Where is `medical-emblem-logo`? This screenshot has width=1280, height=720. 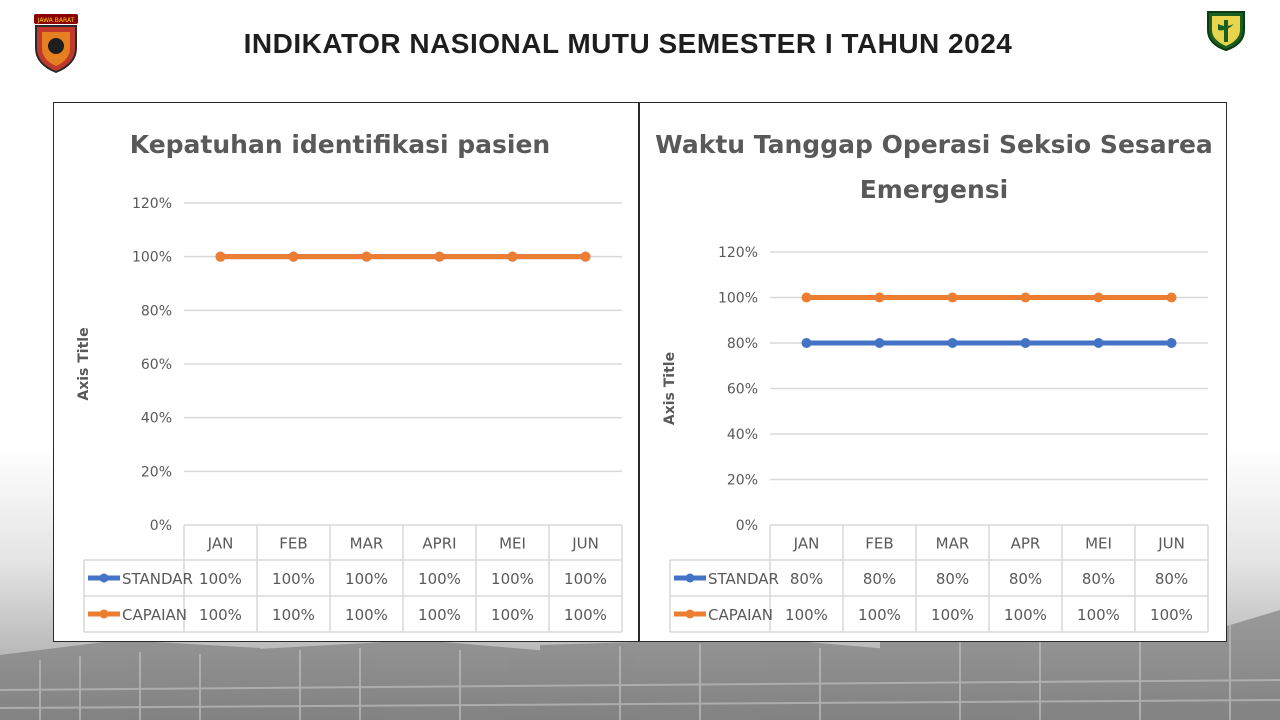
medical-emblem-logo is located at coordinates (1226, 31).